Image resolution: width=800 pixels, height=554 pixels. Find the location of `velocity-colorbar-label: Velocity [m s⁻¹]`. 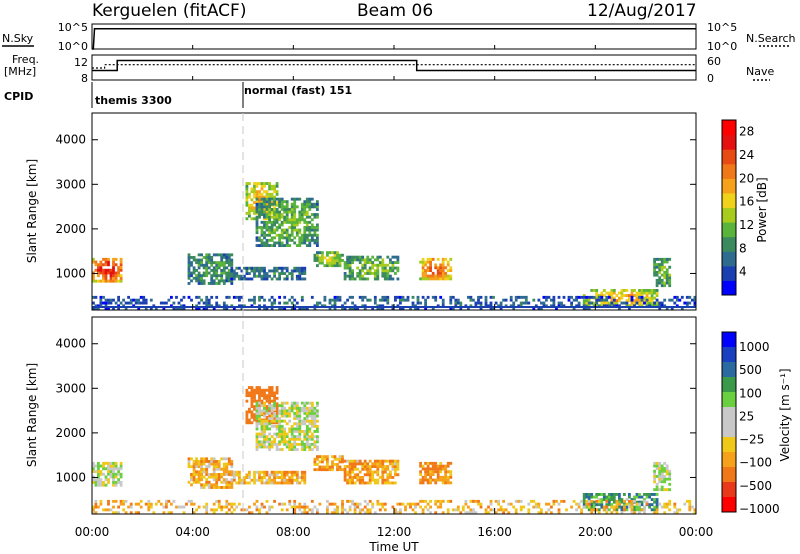

velocity-colorbar-label: Velocity [m s⁻¹] is located at coordinates (785, 414).